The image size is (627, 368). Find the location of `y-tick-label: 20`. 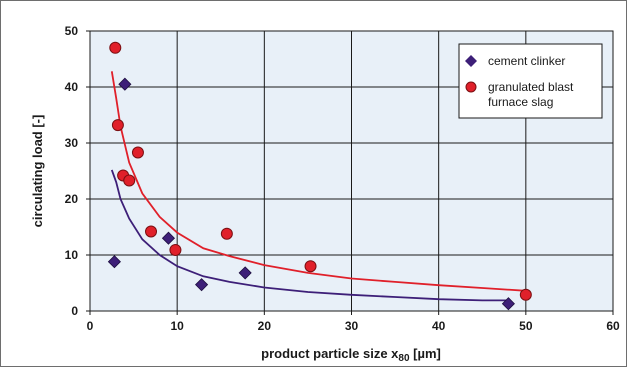

y-tick-label: 20 is located at coordinates (72, 199).